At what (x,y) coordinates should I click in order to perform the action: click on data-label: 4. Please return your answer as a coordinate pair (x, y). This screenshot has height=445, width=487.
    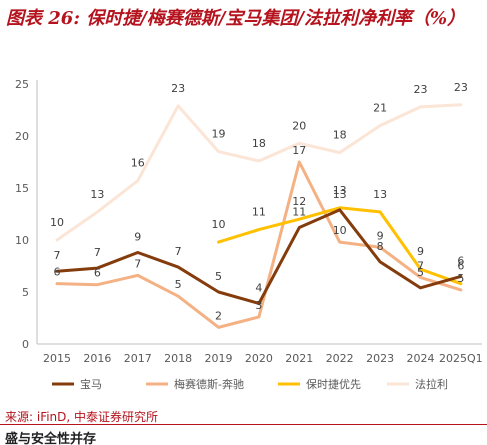
    Looking at the image, I should click on (258, 287).